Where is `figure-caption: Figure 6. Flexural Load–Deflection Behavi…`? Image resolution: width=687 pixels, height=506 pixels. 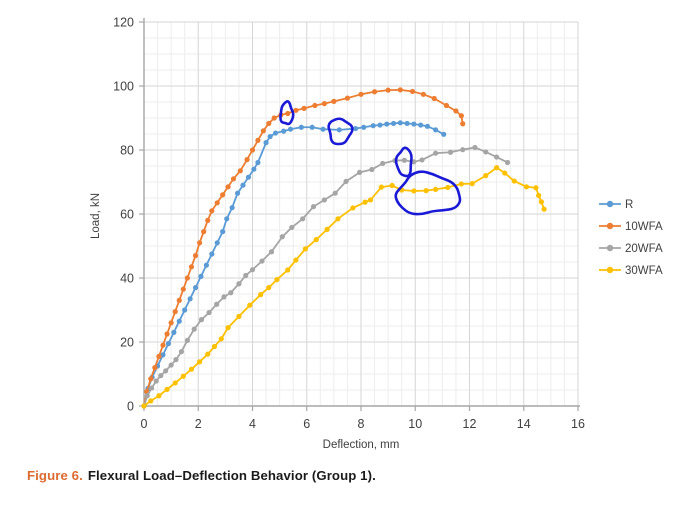 figure-caption: Figure 6. Flexural Load–Deflection Behavi… is located at coordinates (201, 475).